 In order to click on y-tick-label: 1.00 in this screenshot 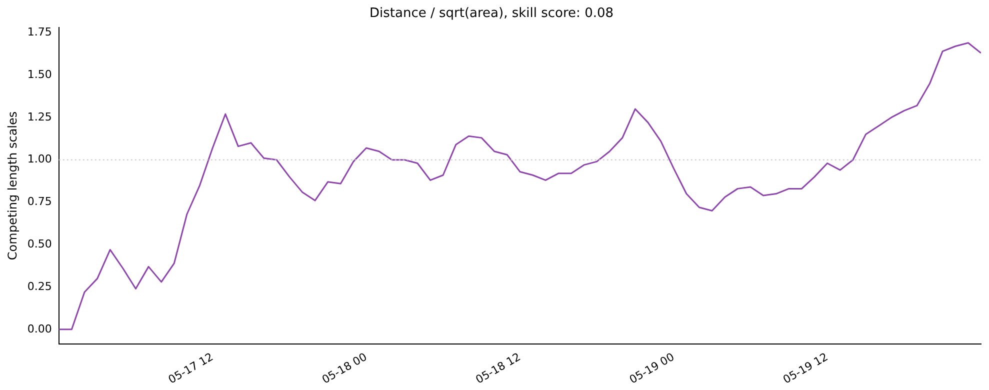, I will do `click(39, 159)`.